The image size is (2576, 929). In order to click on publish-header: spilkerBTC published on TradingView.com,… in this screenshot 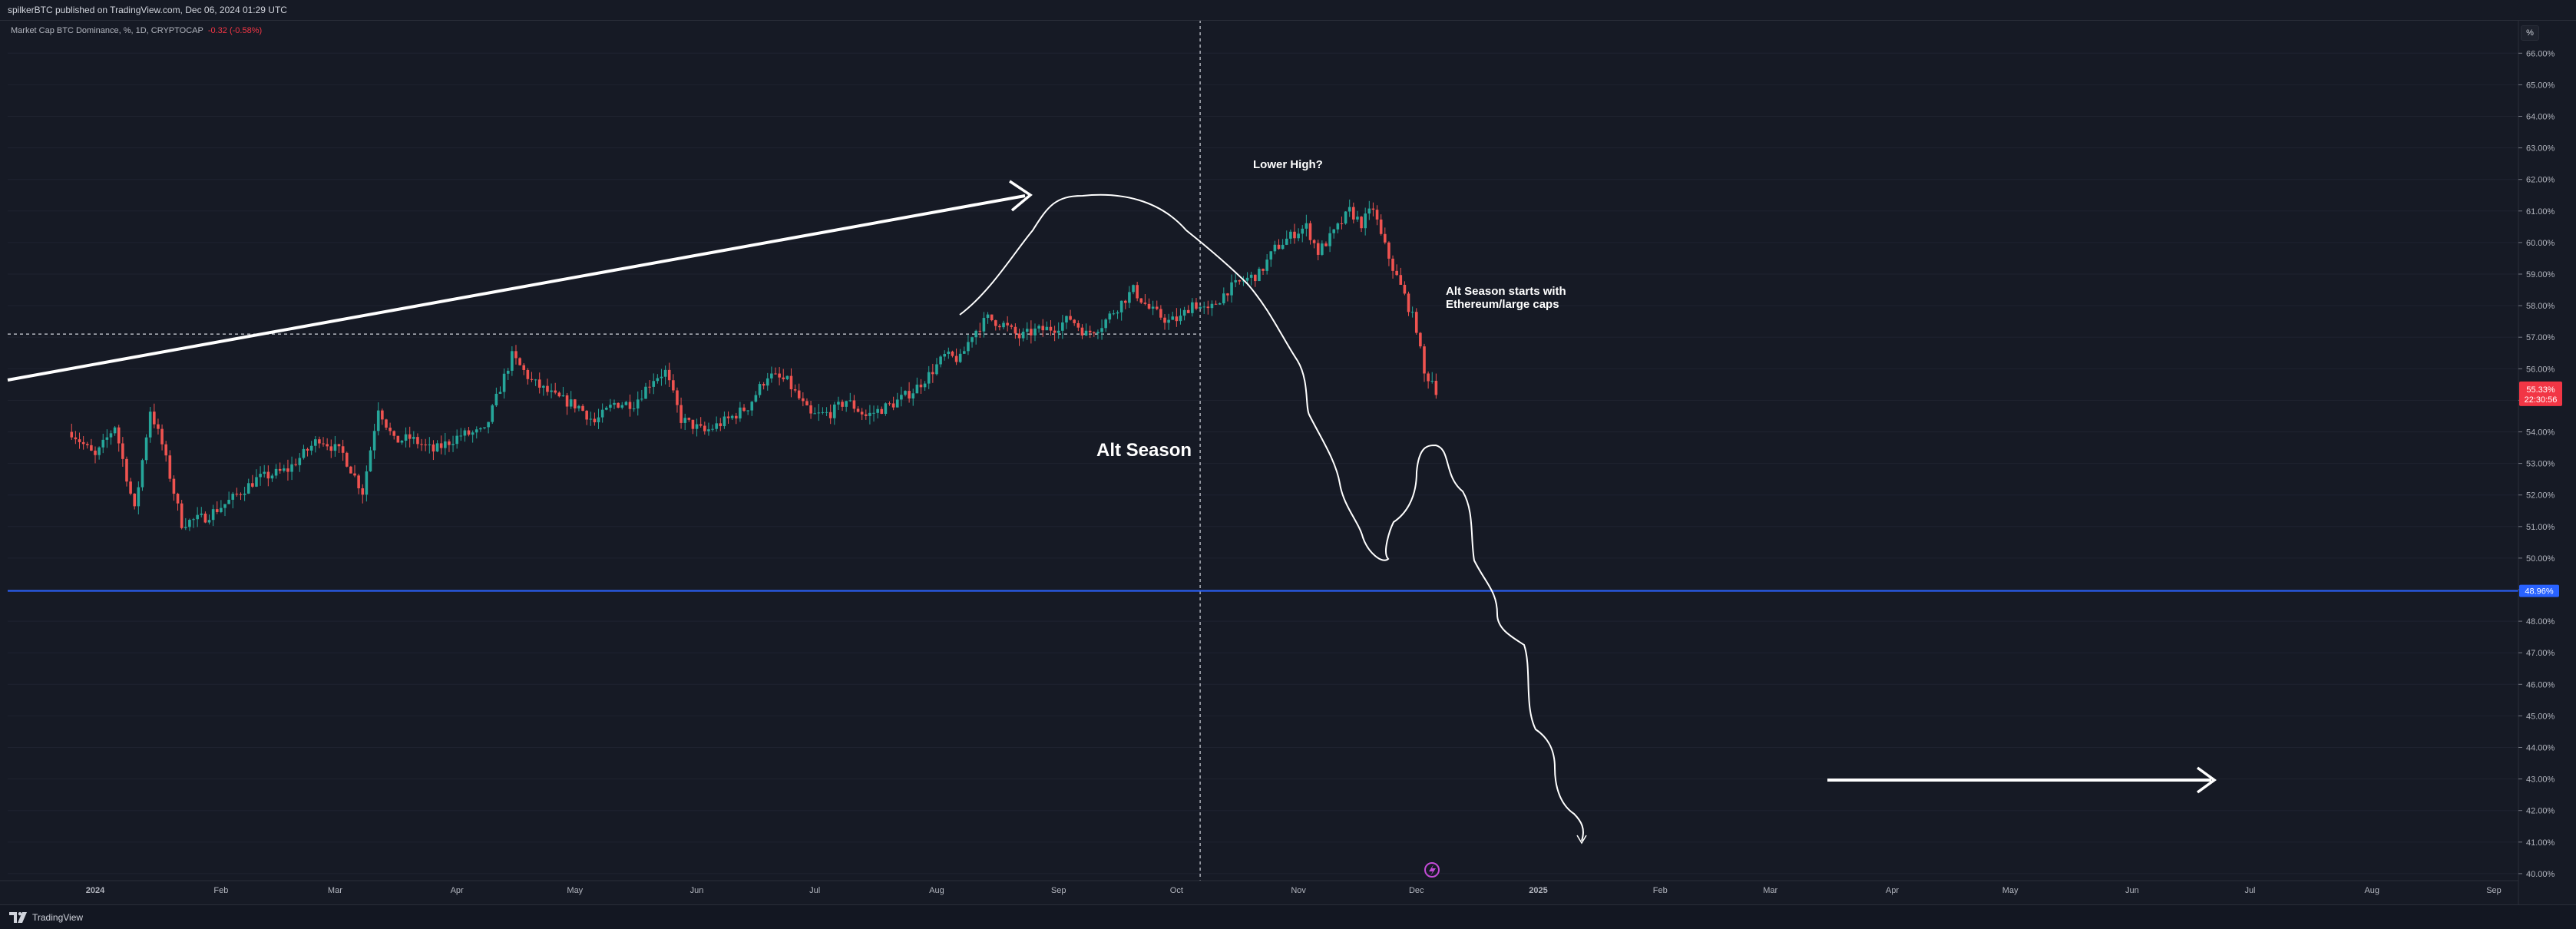, I will do `click(1288, 10)`.